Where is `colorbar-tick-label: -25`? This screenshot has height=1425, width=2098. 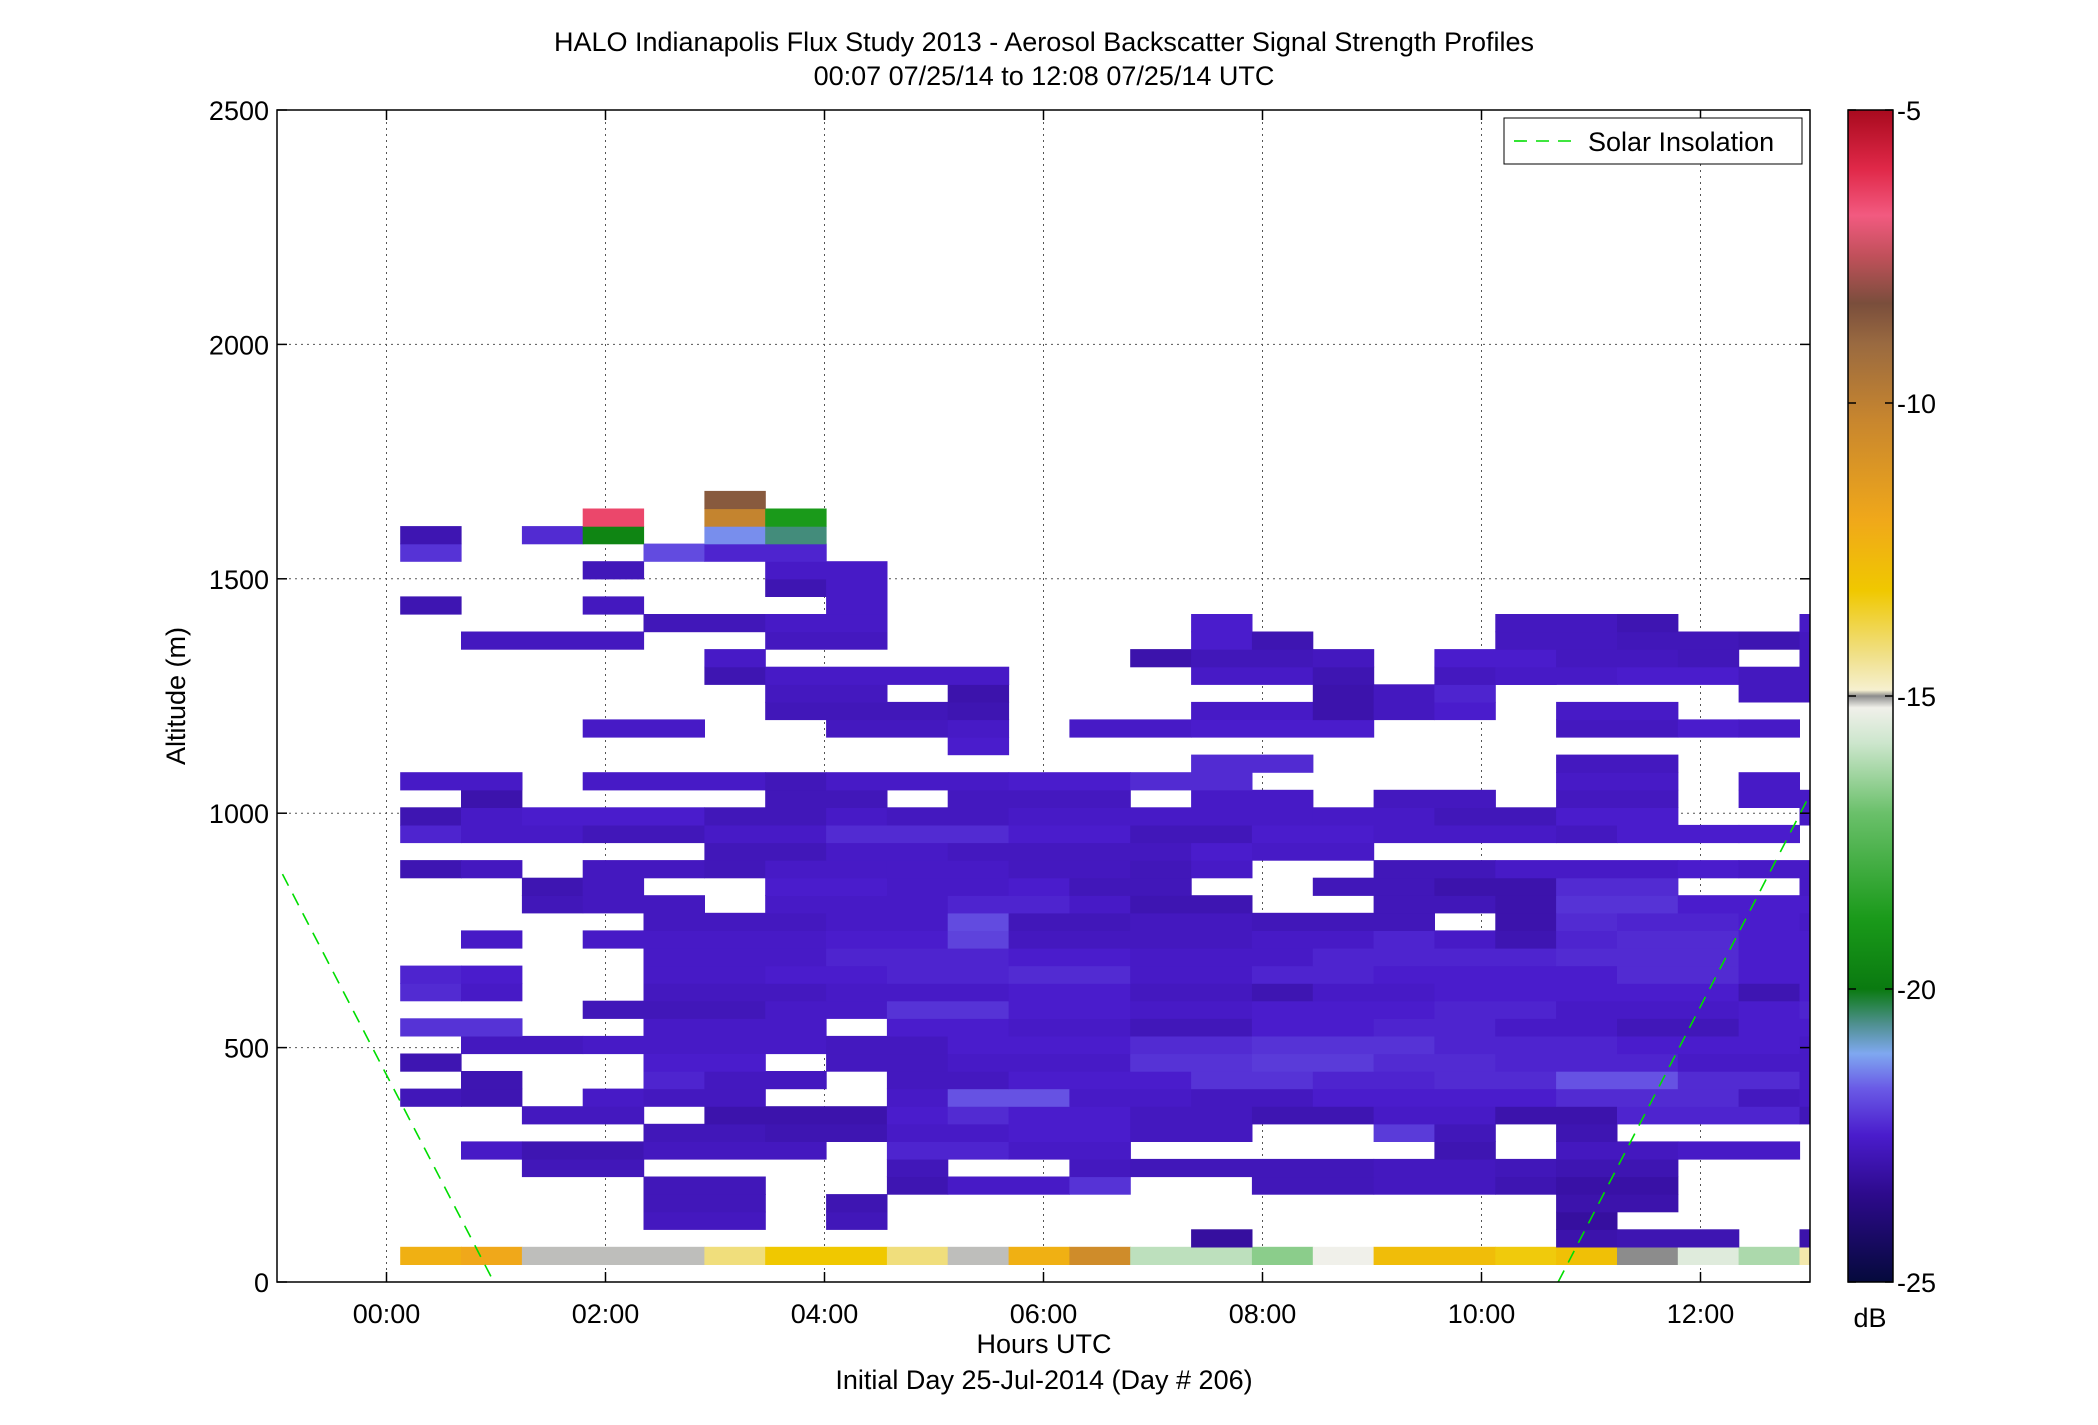 colorbar-tick-label: -25 is located at coordinates (1916, 1283).